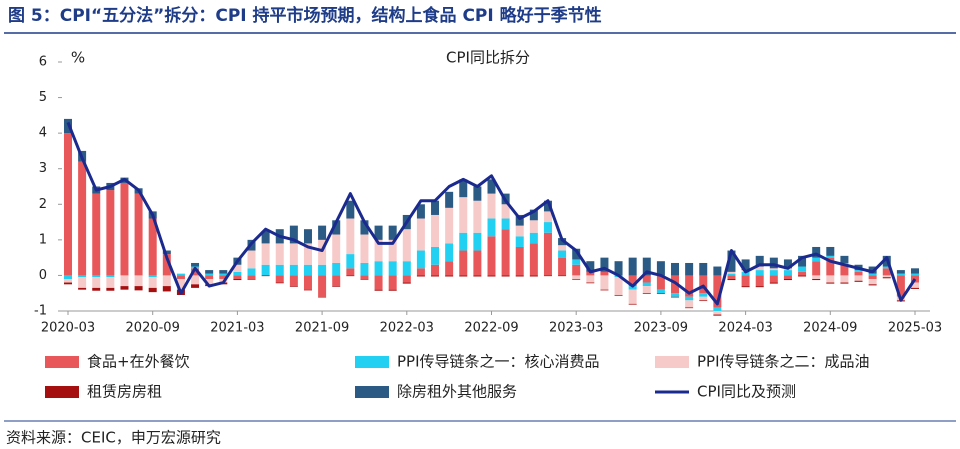 The height and width of the screenshot is (449, 960). Describe the element at coordinates (113, 438) in the screenshot. I see `source: 资料来源：CEIC，申万宏源研究` at that location.